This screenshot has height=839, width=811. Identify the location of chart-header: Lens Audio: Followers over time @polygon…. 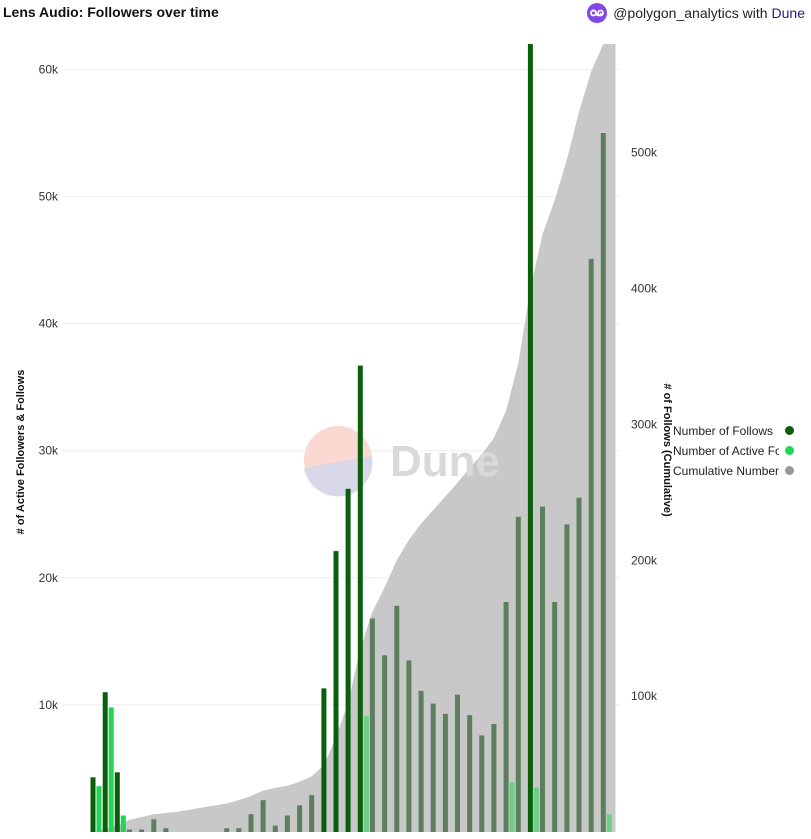
(405, 13).